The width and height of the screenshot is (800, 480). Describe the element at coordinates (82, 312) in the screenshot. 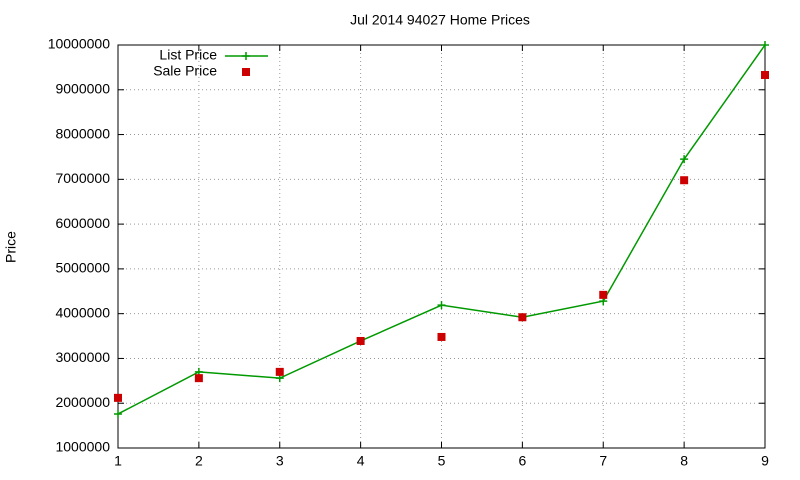

I see `y-tick-label: 4000000` at that location.